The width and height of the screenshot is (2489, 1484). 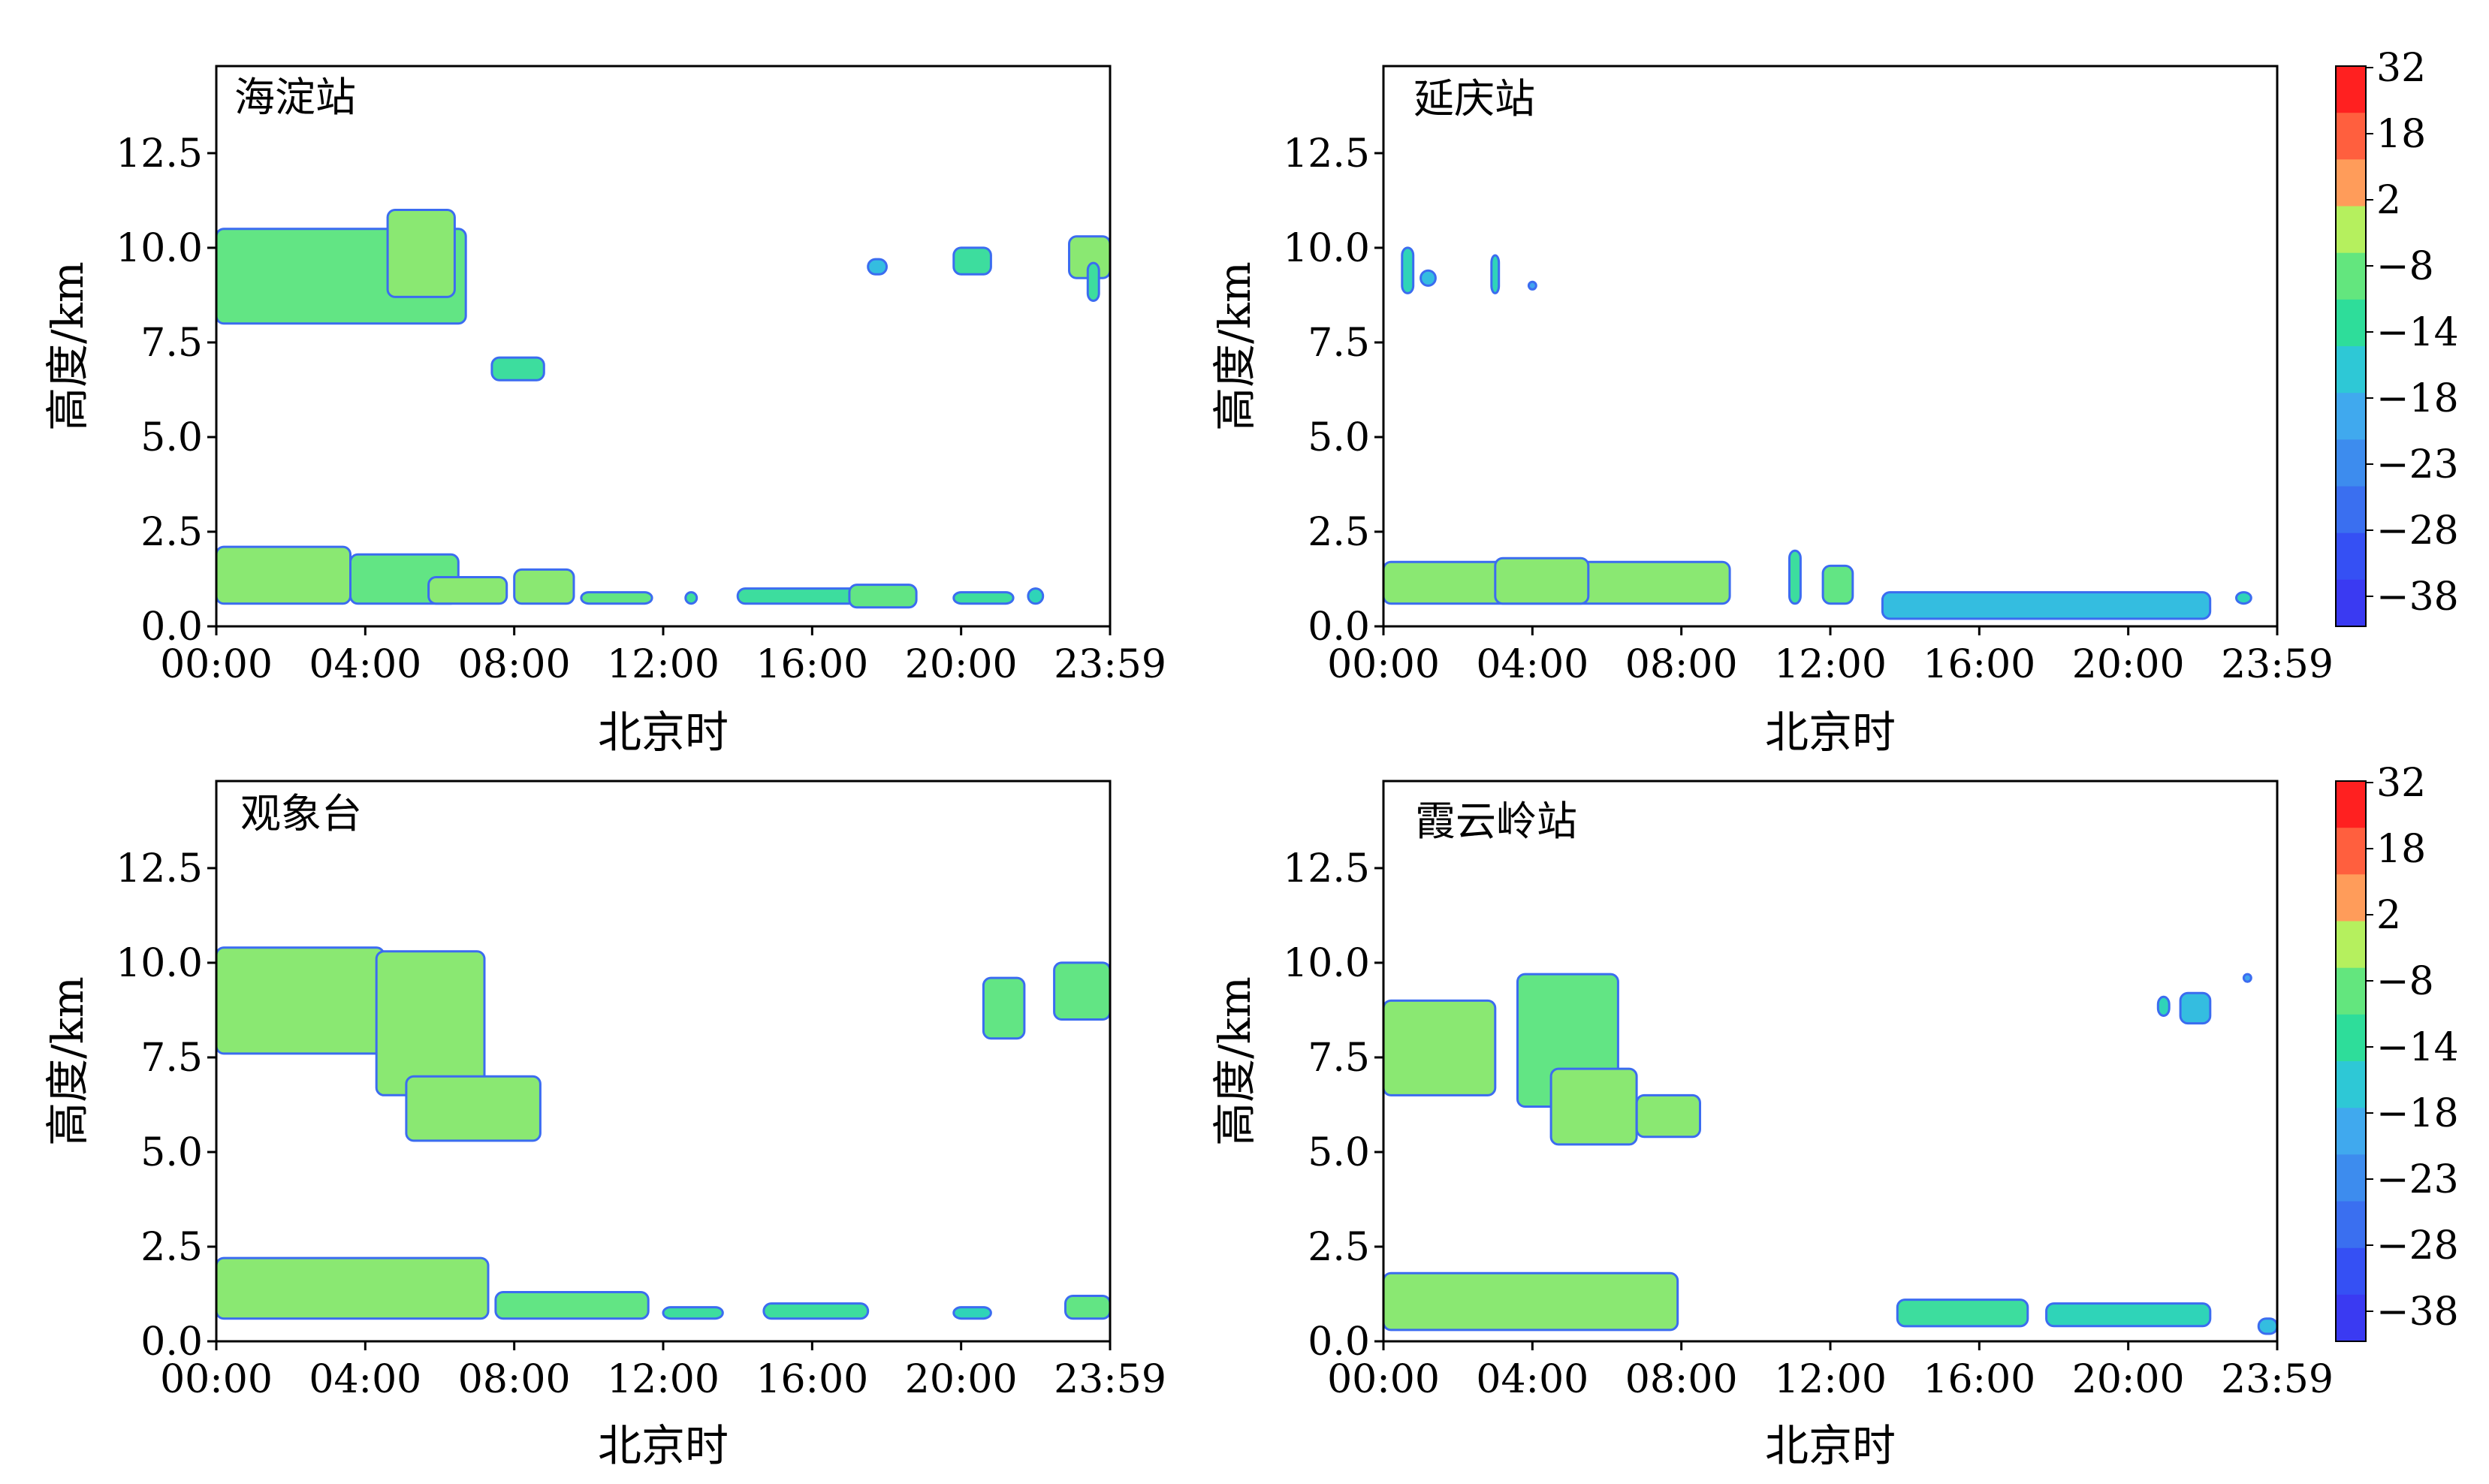 I want to click on colorbar-bottom: 32 18 2 −8 −14 −18 −23 −28 −38, so click(x=2397, y=1051).